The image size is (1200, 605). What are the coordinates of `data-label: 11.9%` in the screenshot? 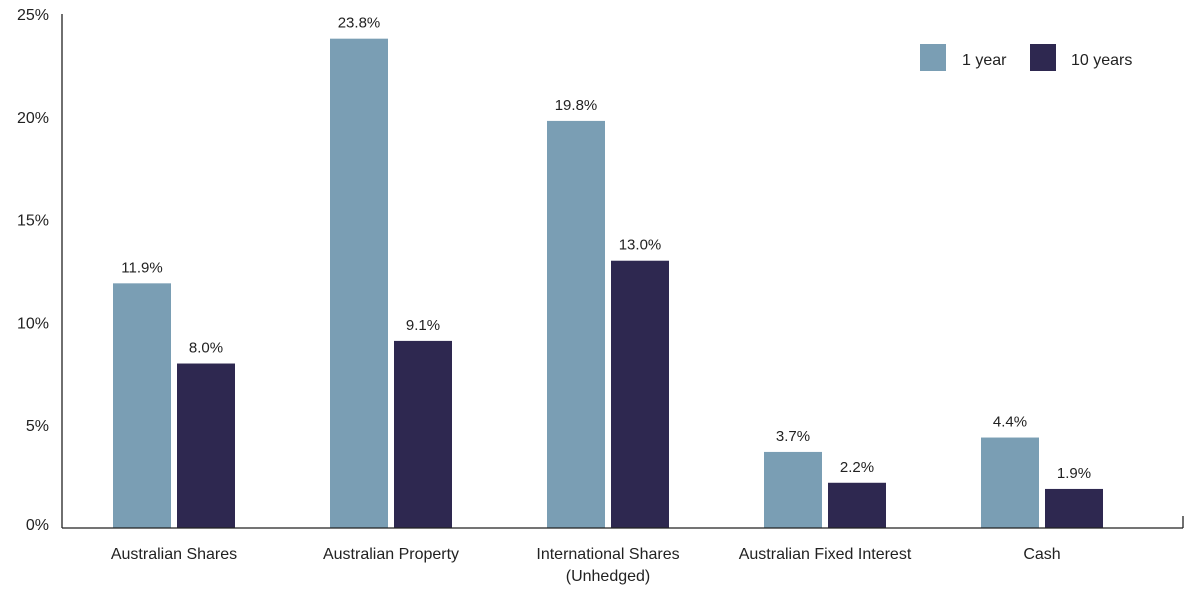 It's located at (141, 267).